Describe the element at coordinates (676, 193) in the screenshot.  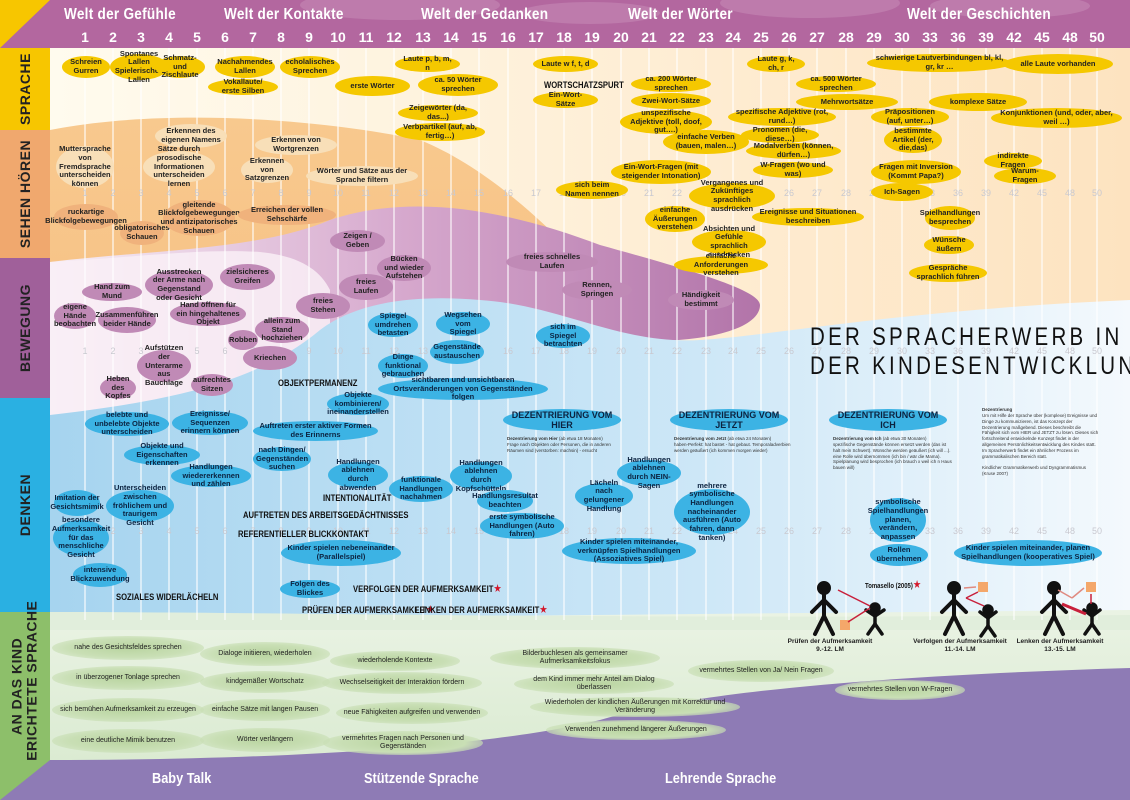
I see `inner-month-number: 22` at that location.